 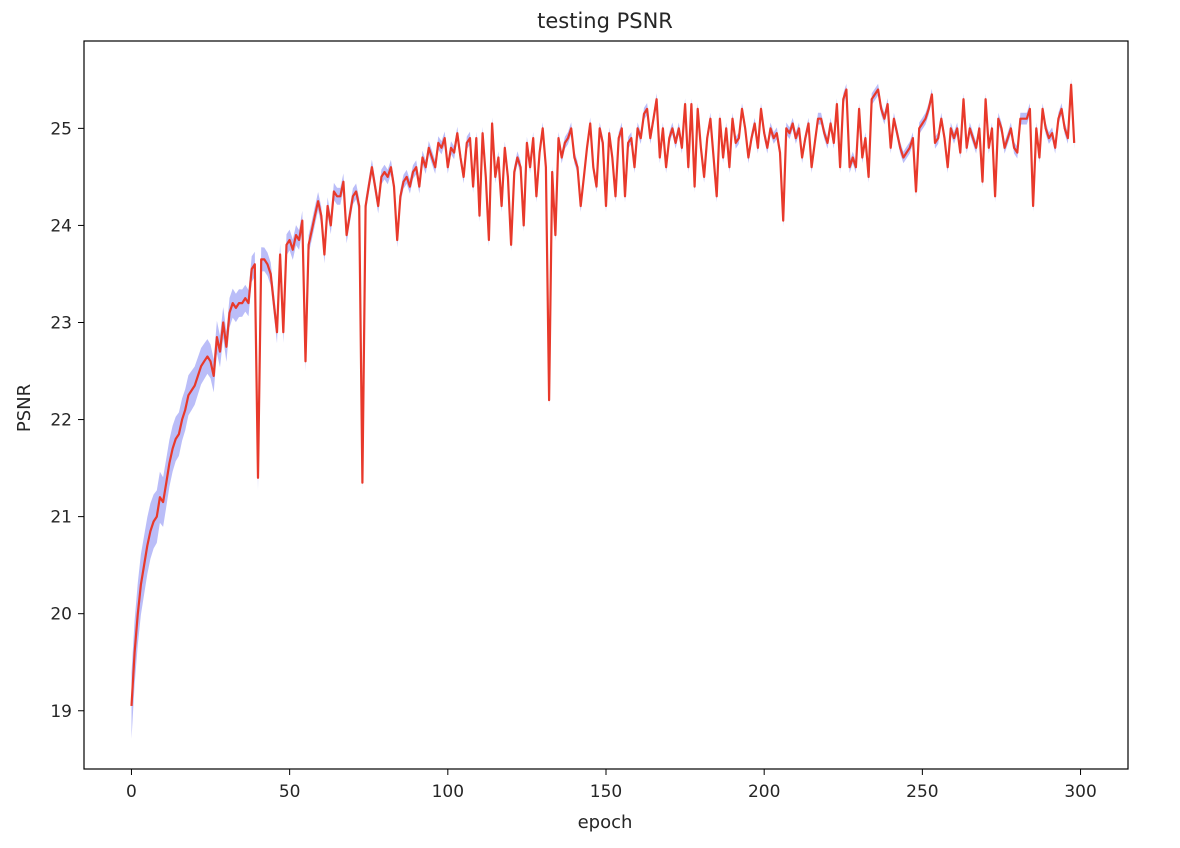 What do you see at coordinates (61, 323) in the screenshot?
I see `y-tick-label: 23` at bounding box center [61, 323].